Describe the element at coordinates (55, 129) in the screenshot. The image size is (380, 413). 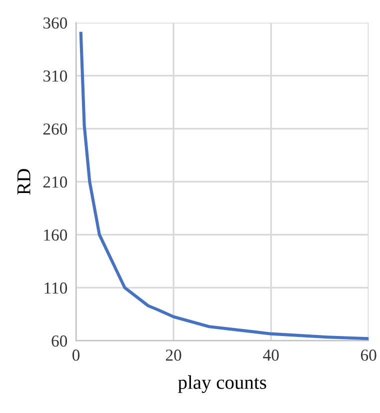
I see `y-tick-label: 260` at that location.